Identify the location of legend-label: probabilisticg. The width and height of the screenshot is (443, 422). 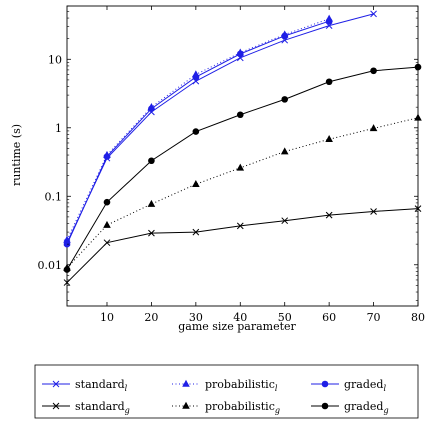
(242, 407).